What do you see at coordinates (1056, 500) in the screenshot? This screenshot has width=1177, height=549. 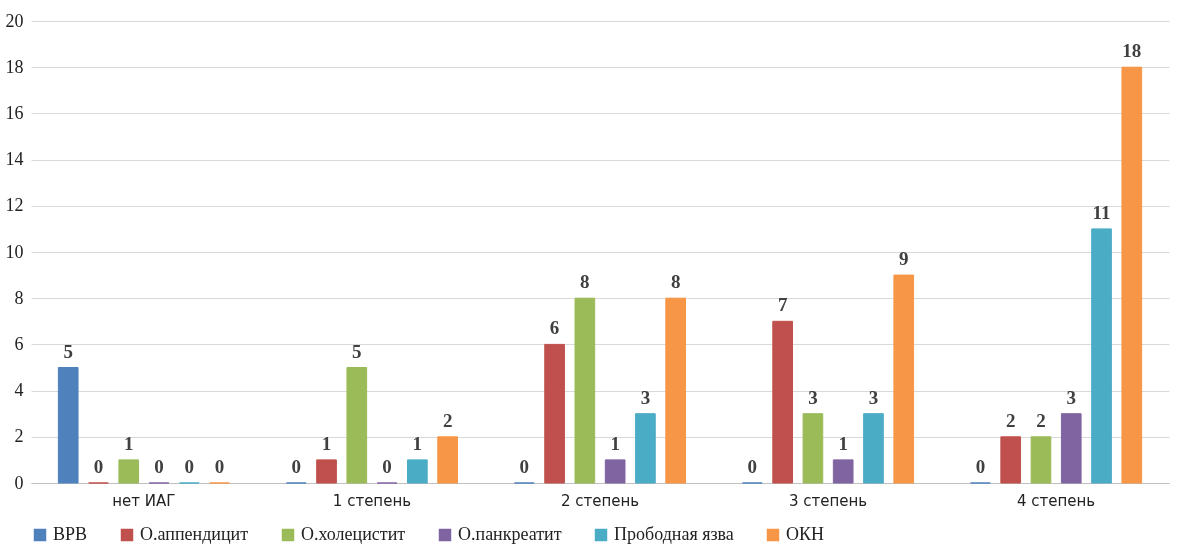 I see `x-tick-label: 4 степень` at bounding box center [1056, 500].